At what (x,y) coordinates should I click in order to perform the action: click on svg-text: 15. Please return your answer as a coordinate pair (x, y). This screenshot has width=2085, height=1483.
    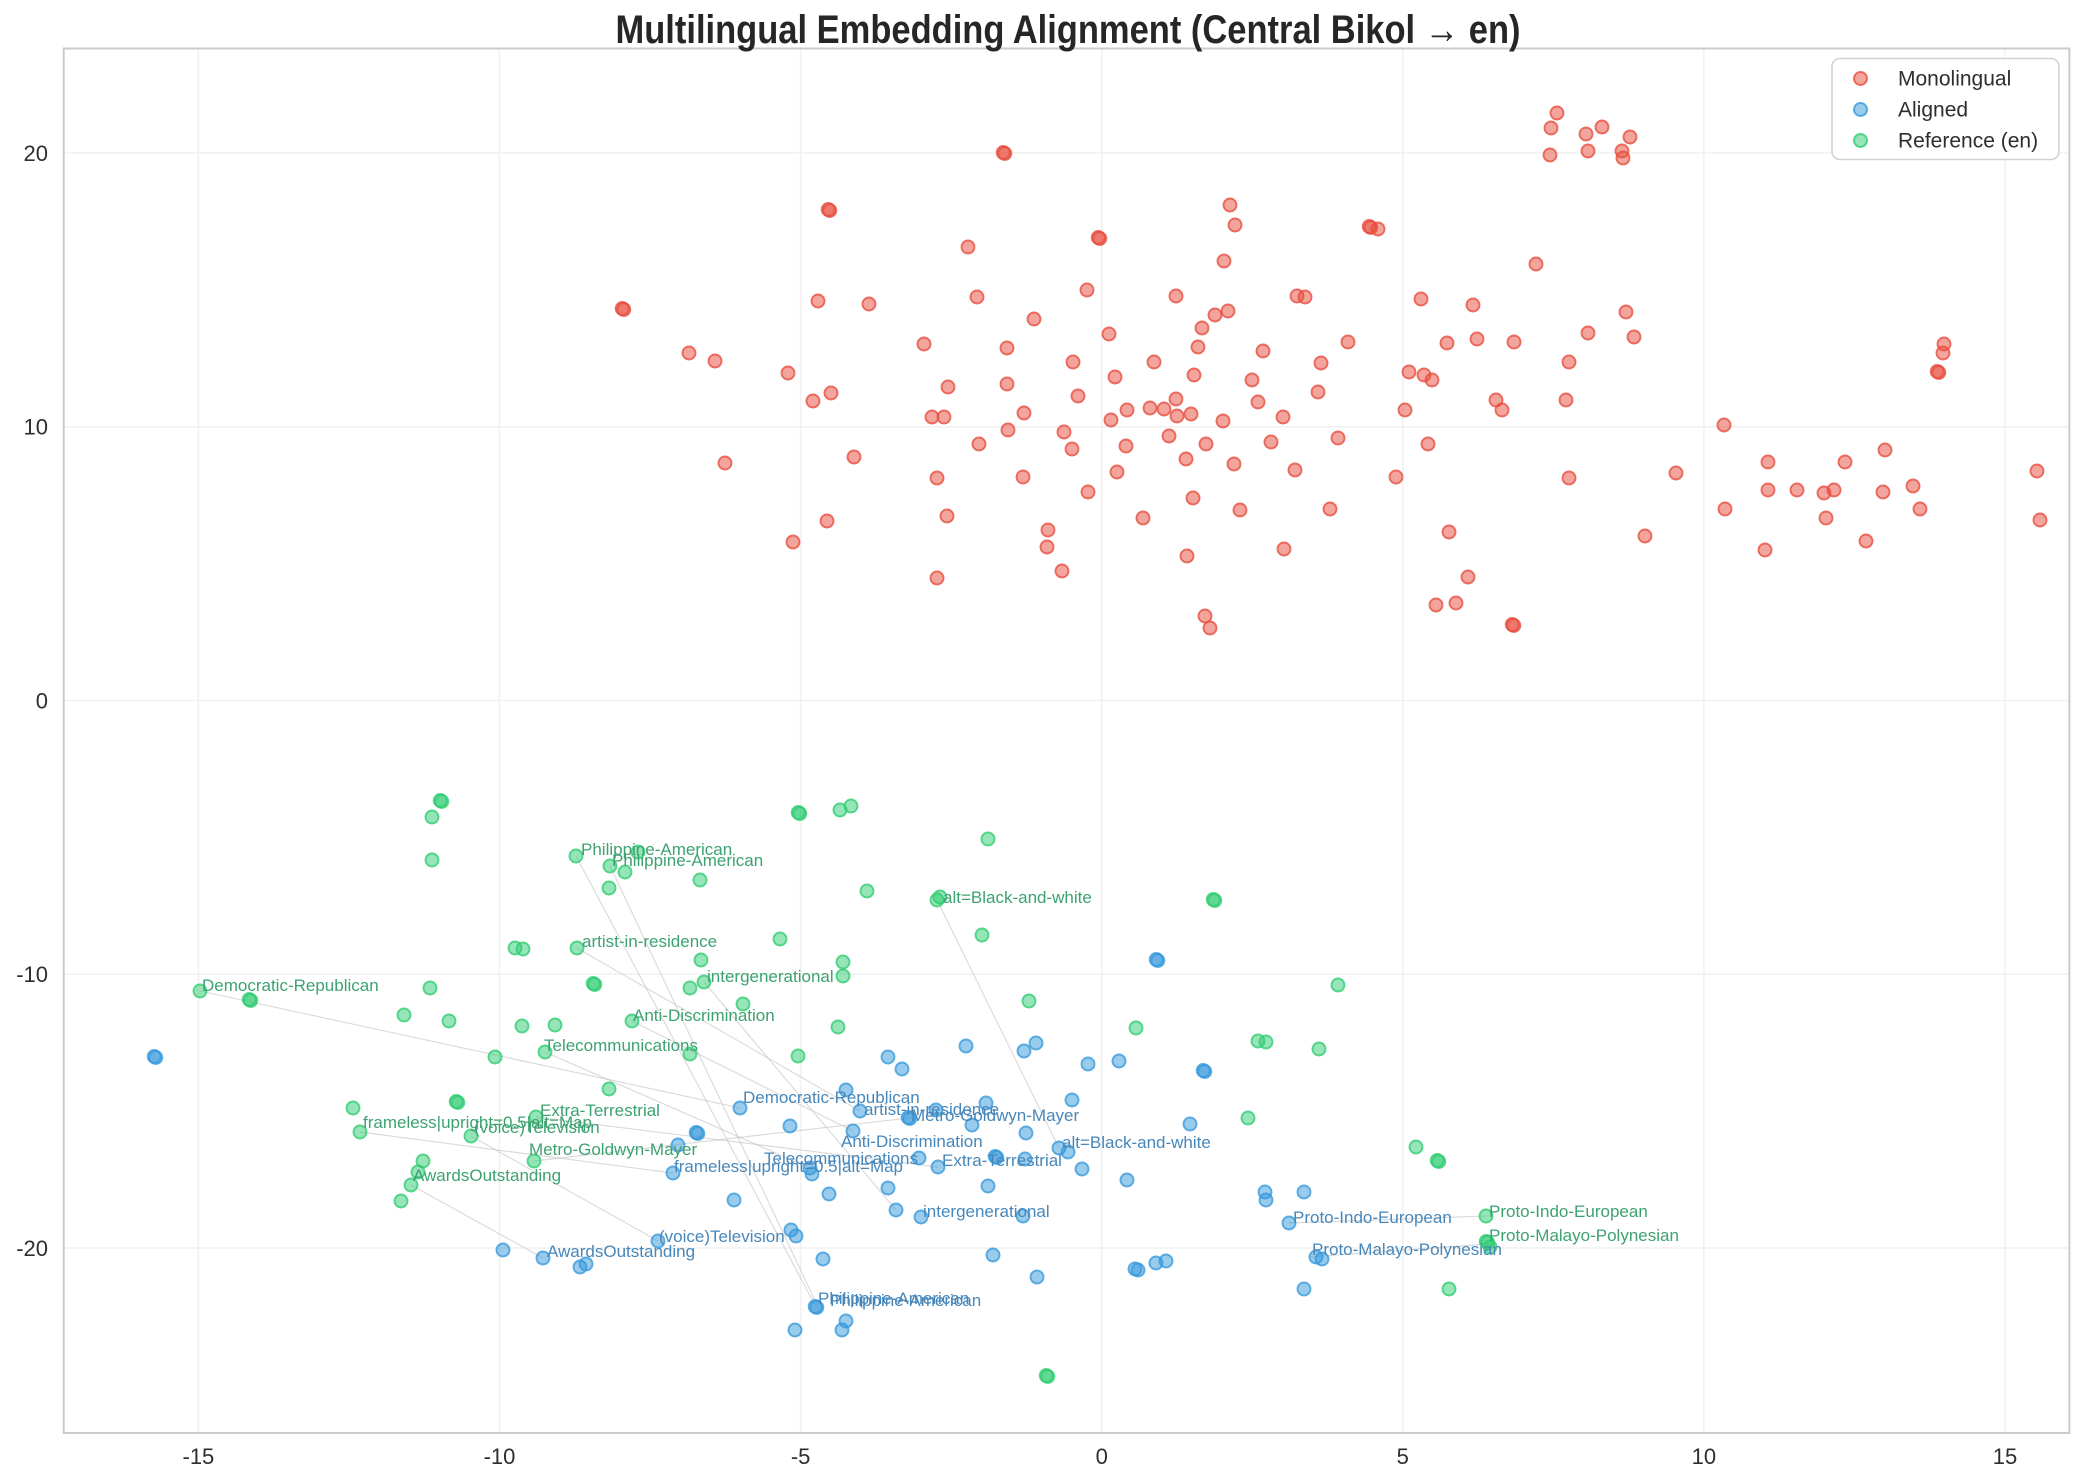
    Looking at the image, I should click on (2005, 1456).